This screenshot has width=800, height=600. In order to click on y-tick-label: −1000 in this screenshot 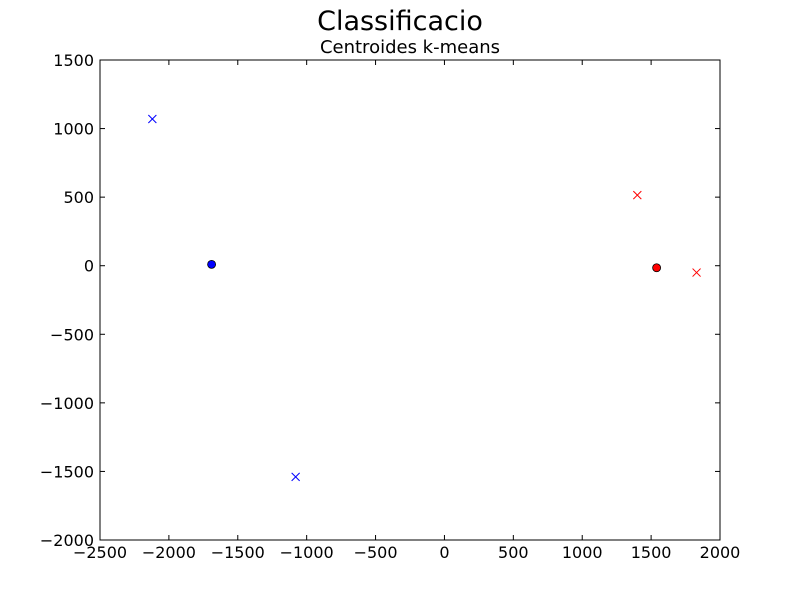, I will do `click(67, 403)`.